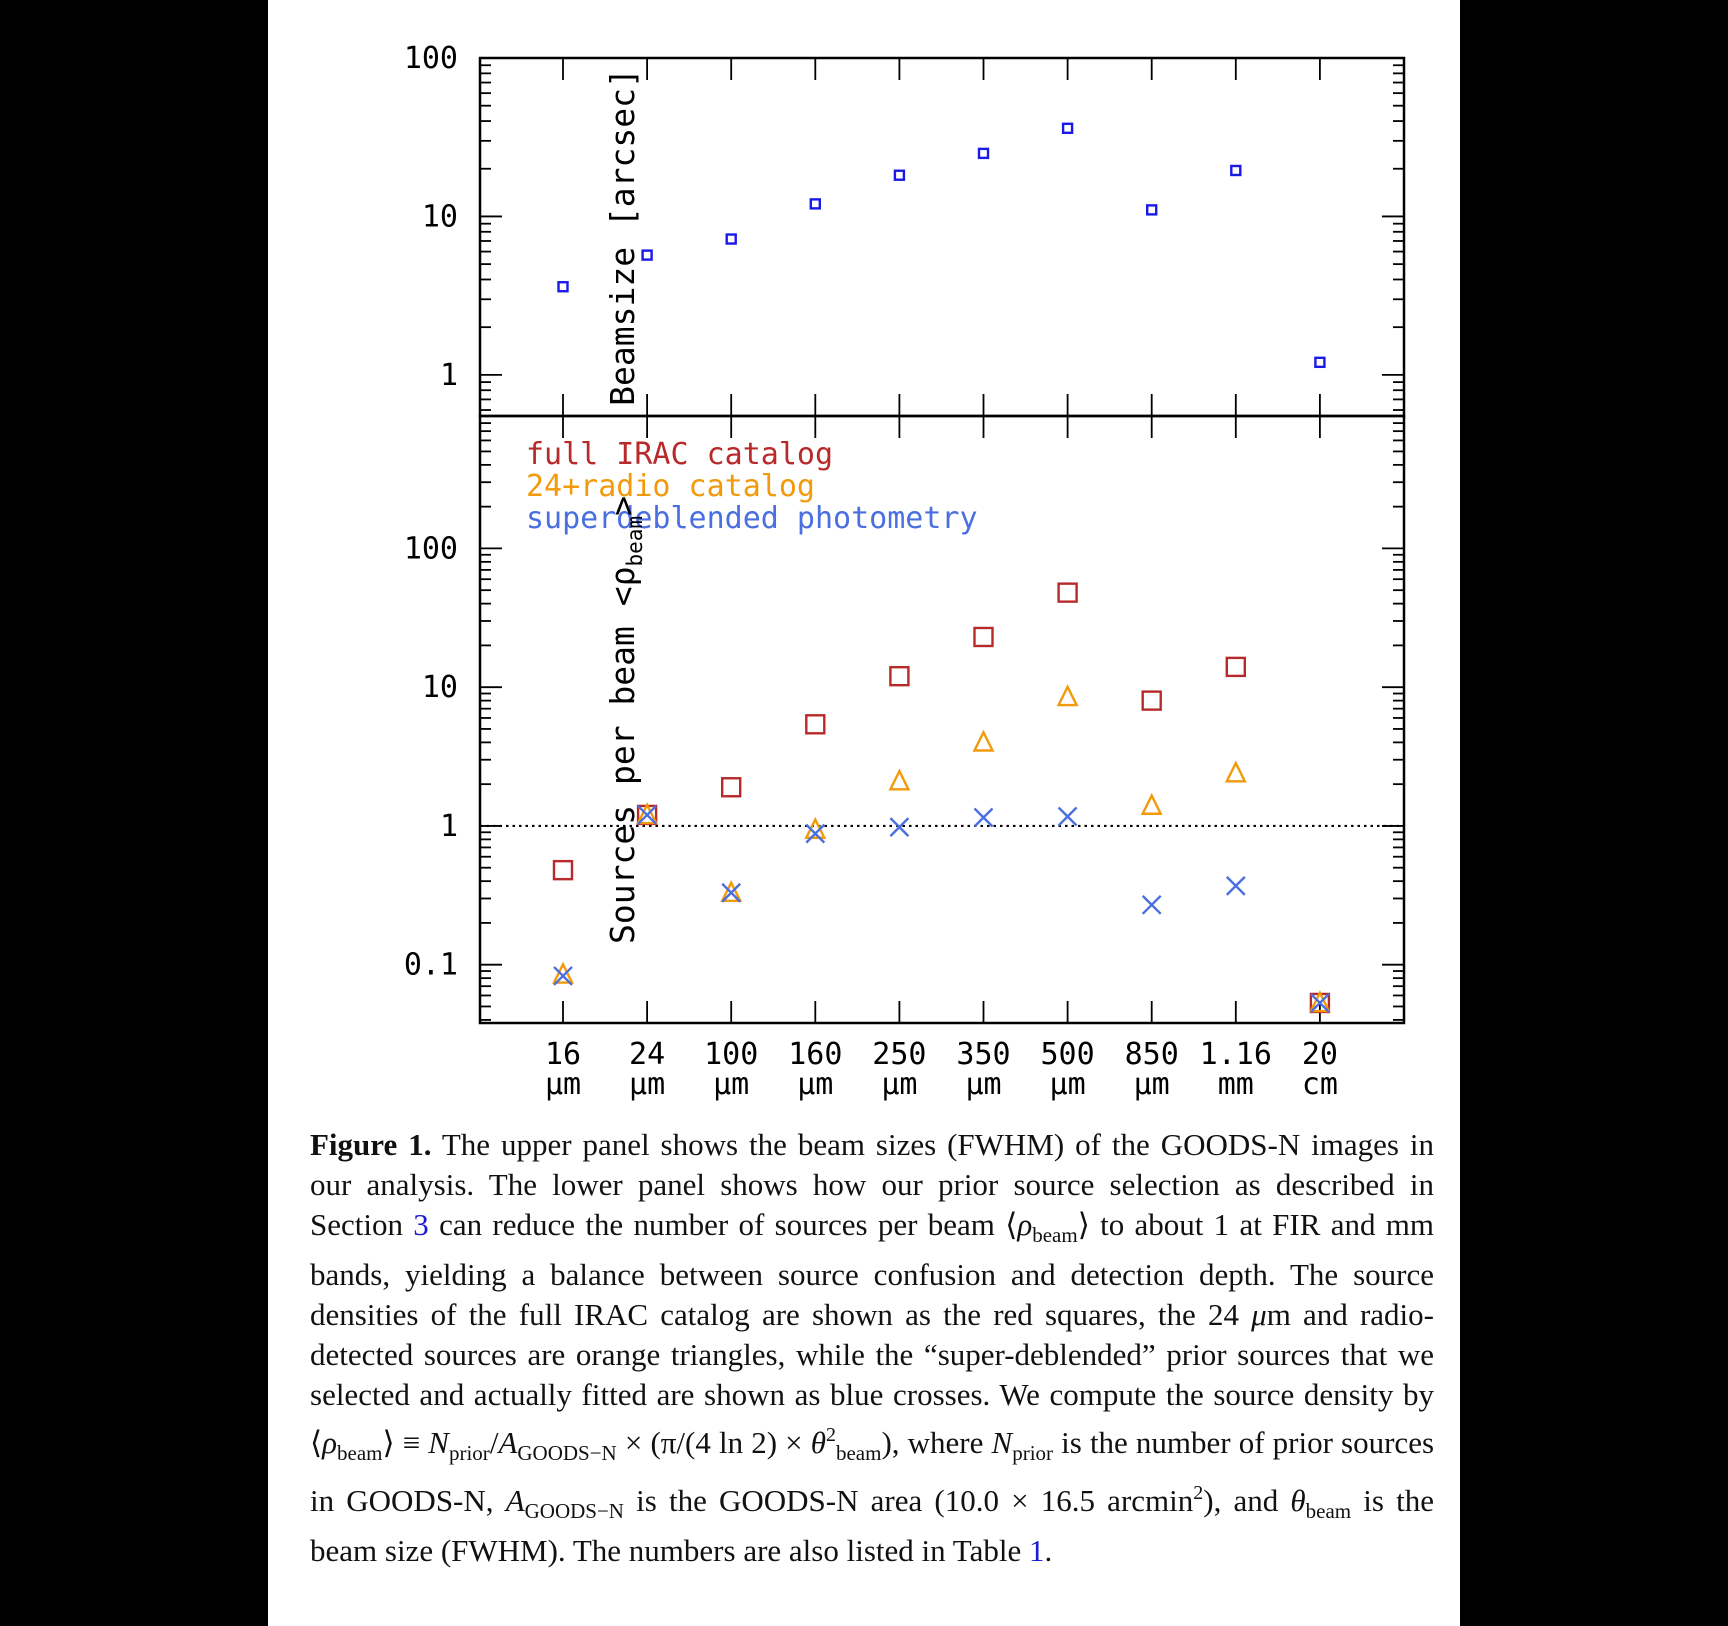  I want to click on lower-y-axis-title: Sources per beam <ρbeam>, so click(625, 720).